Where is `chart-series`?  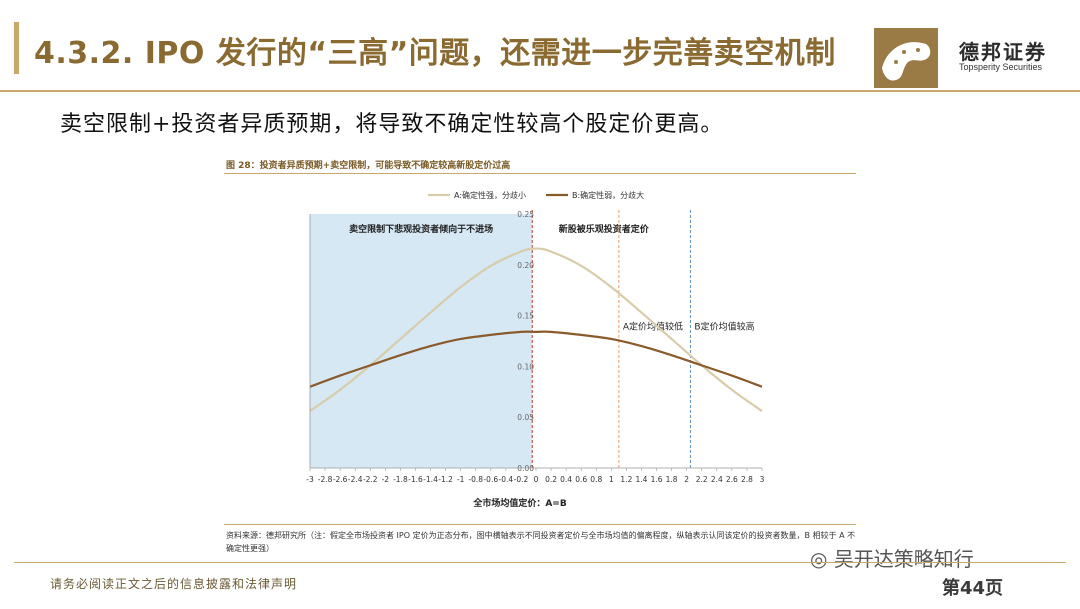 chart-series is located at coordinates (536, 330).